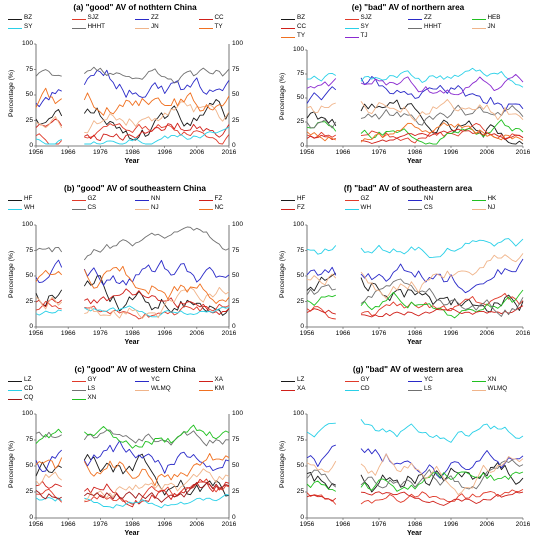 This screenshot has width=543, height=550. Describe the element at coordinates (301, 207) in the screenshot. I see `legend-label: FZ` at that location.